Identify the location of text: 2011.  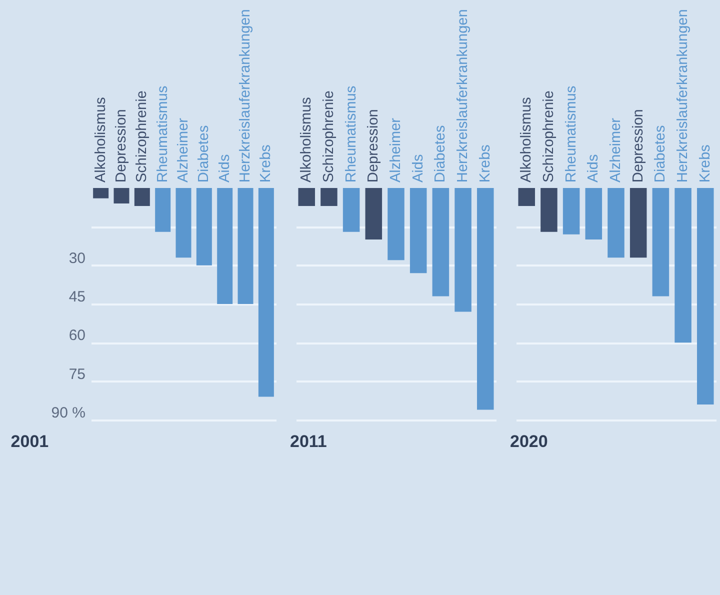
(308, 441).